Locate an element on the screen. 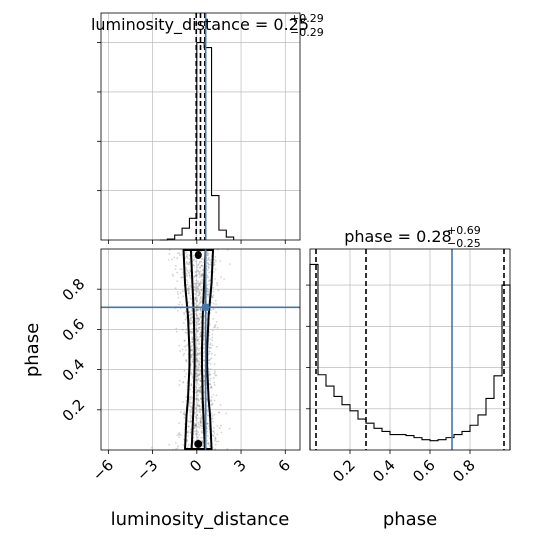 This screenshot has width=550, height=550. phase-hist-ticks: 0.2 0.4 0.6 0.8 is located at coordinates (392, 385).